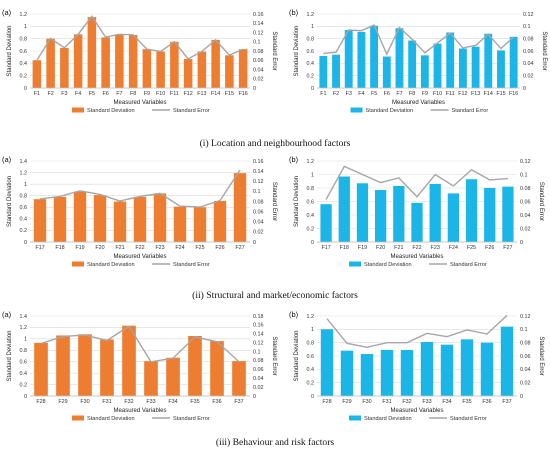  Describe the element at coordinates (399, 213) in the screenshot. I see `bar-F21` at that location.